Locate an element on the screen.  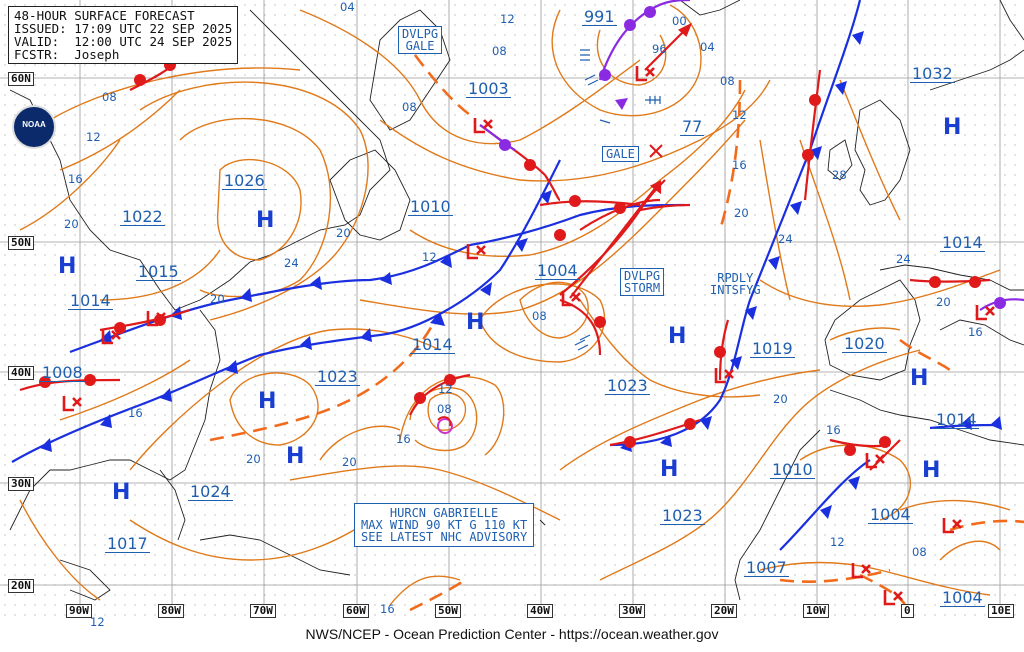
pressure-1004-central: 1004 is located at coordinates (557, 270).